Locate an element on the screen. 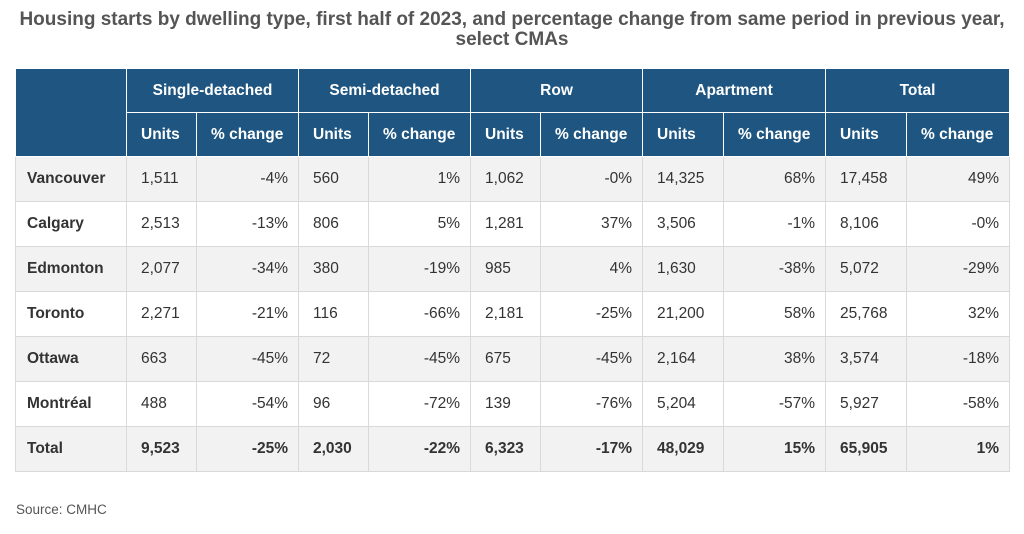 Image resolution: width=1024 pixels, height=534 pixels. units-cell: 1,281 is located at coordinates (506, 224).